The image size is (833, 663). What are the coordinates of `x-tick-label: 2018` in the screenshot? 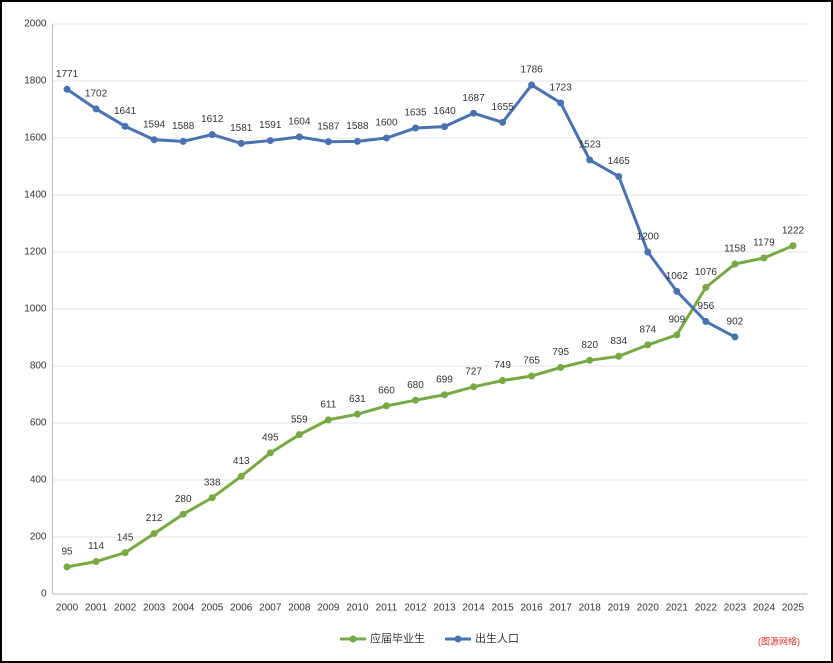 It's located at (590, 608).